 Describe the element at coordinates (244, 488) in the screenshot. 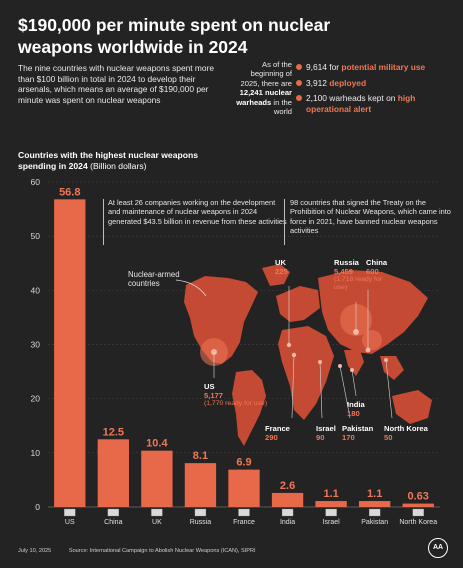

I see `bar-france` at that location.